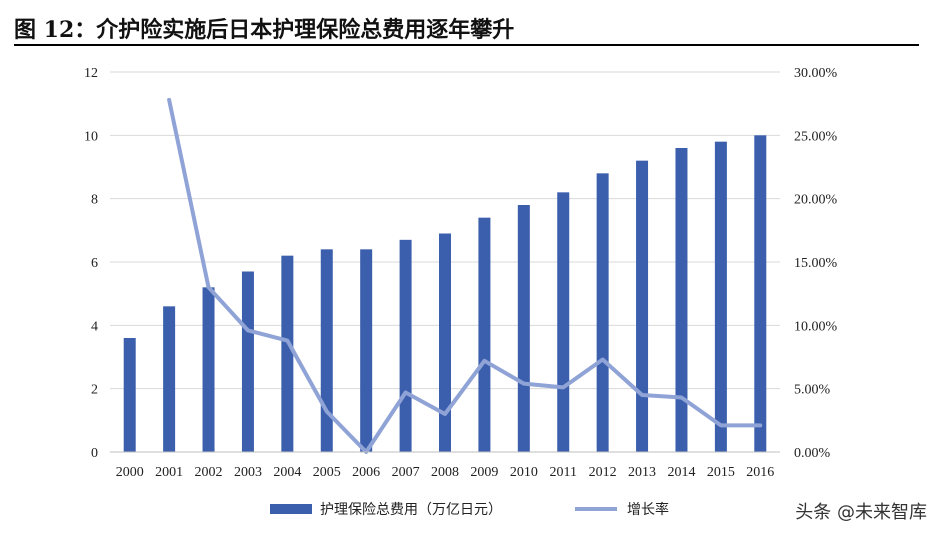 Image resolution: width=941 pixels, height=534 pixels. Describe the element at coordinates (406, 472) in the screenshot. I see `x-tick-label: 2007` at that location.